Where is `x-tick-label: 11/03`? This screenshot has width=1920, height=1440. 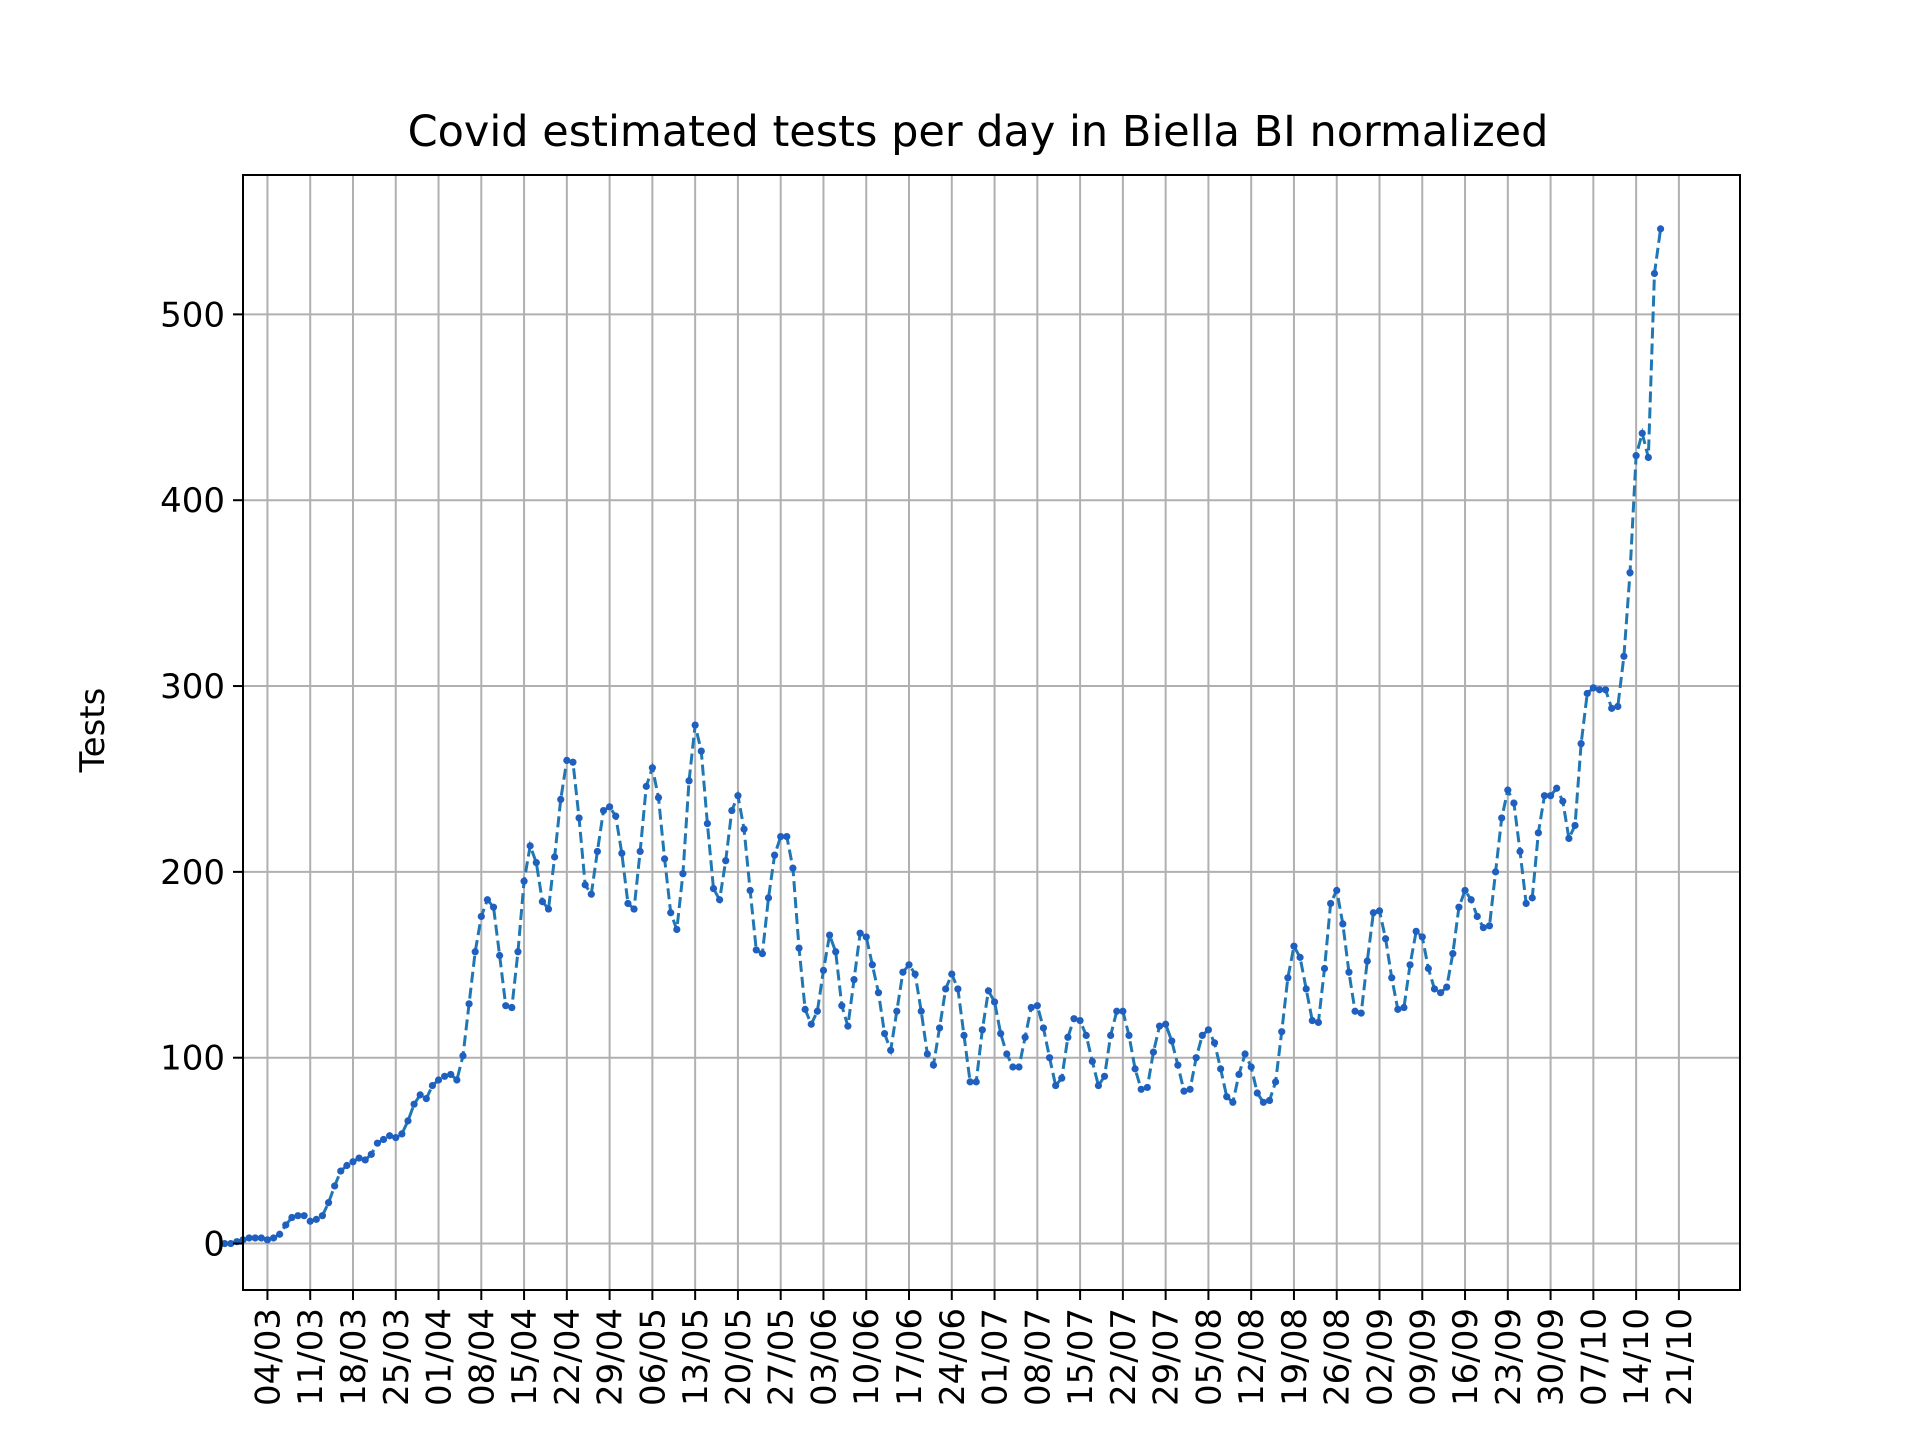 x-tick-label: 11/03 is located at coordinates (311, 1357).